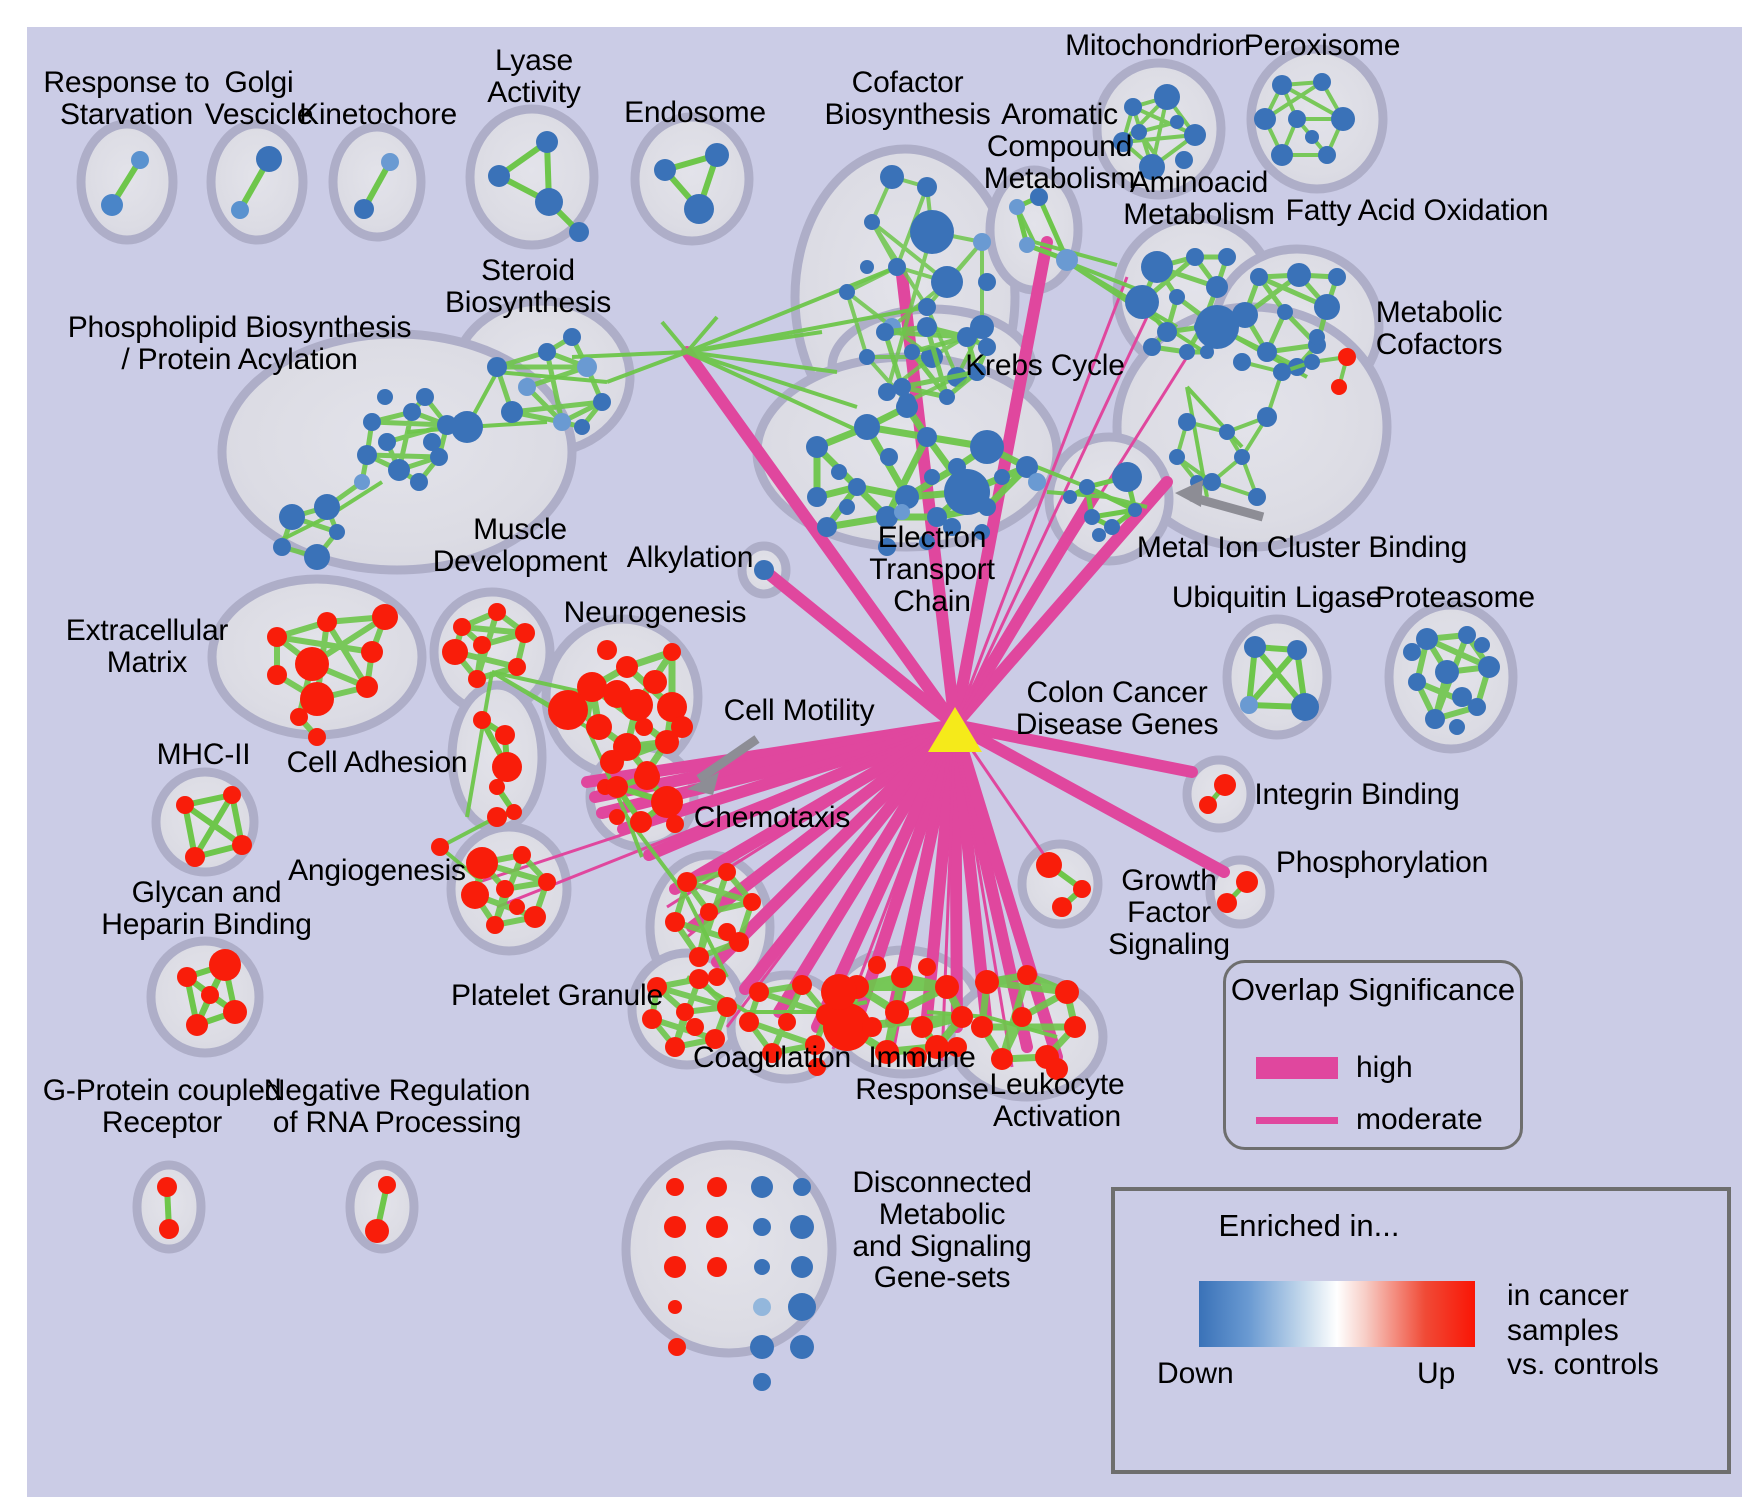  What do you see at coordinates (772, 1057) in the screenshot?
I see `label-coagulation: Coagulation` at bounding box center [772, 1057].